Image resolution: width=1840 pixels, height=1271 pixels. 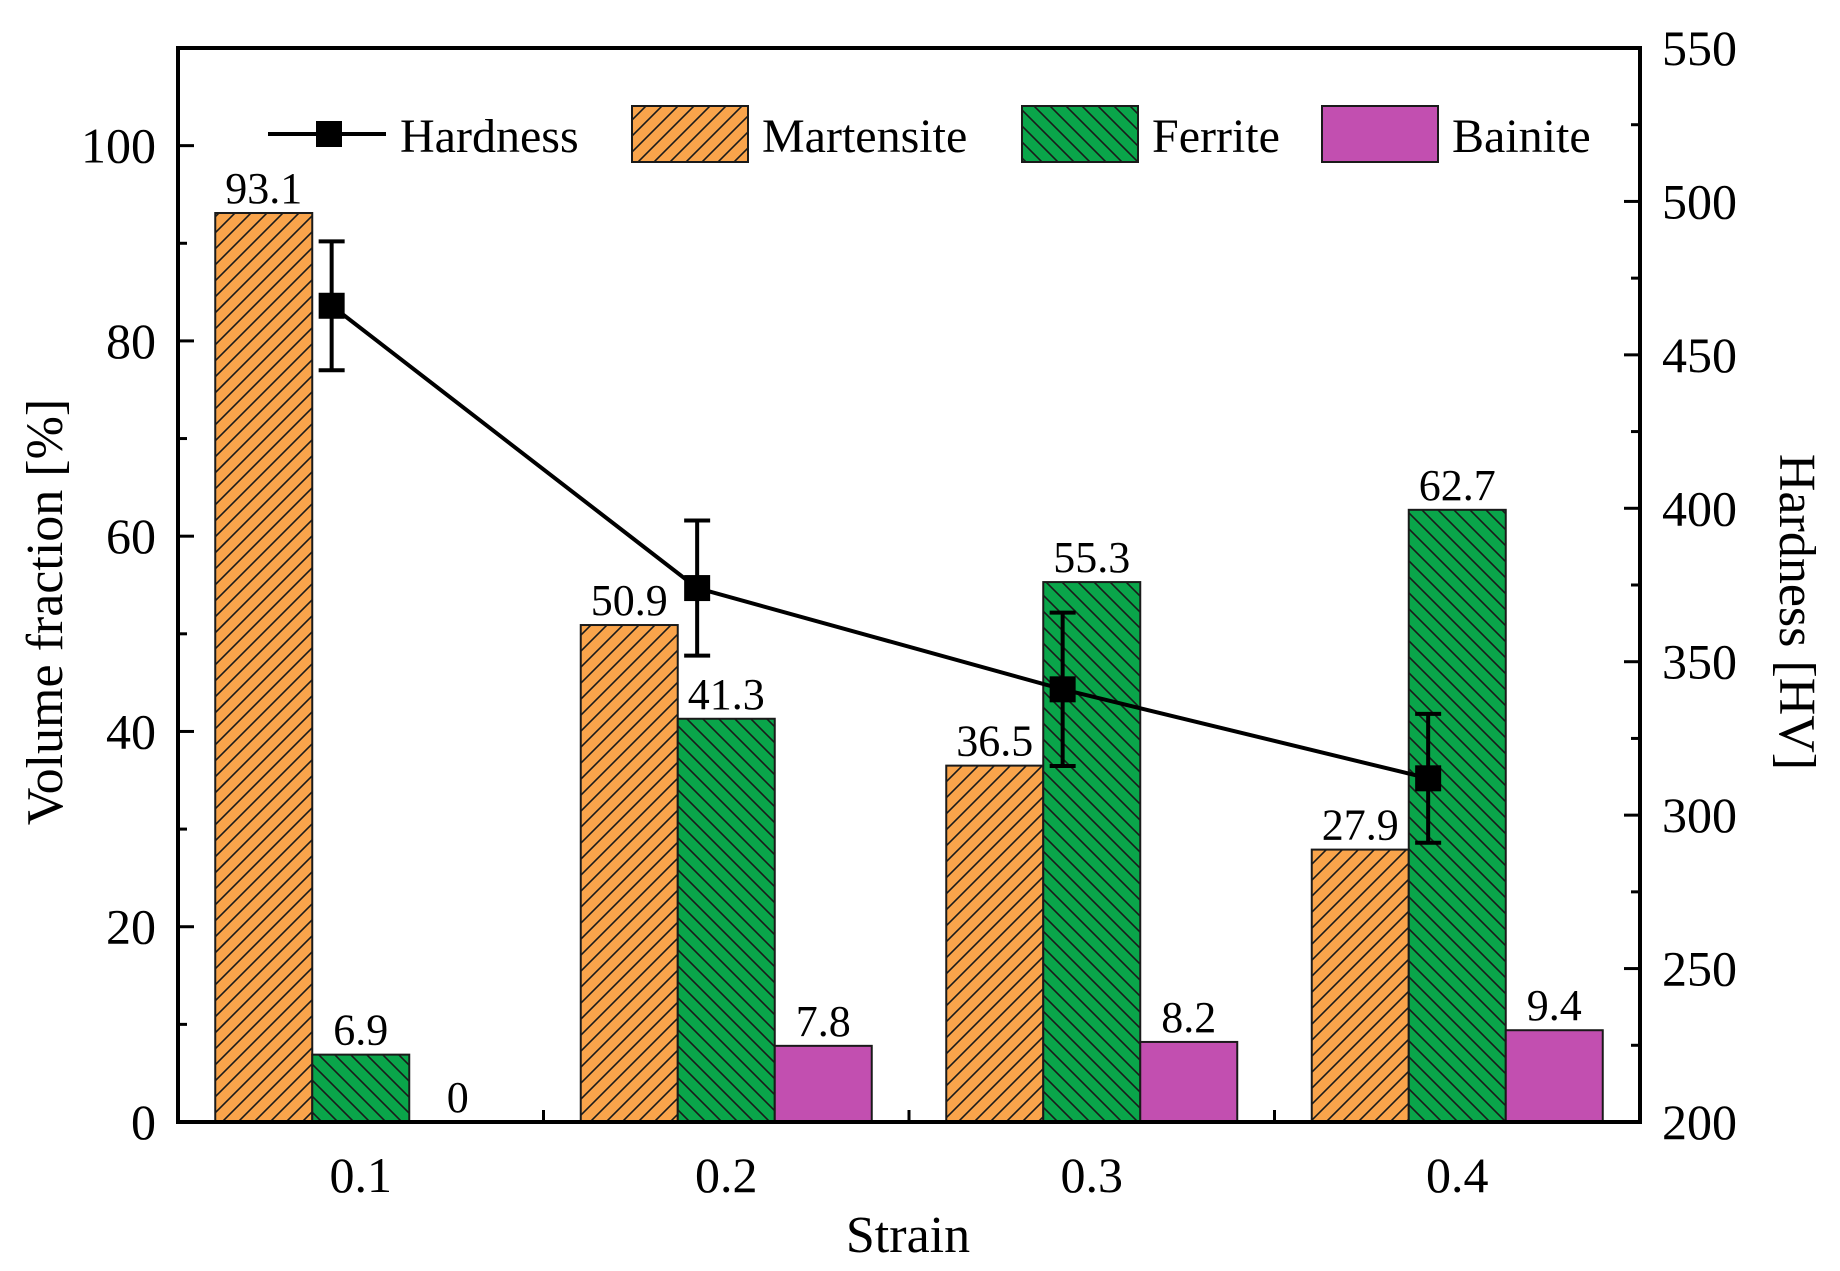 I want to click on y2-tick-label-550: 550, so click(x=1699, y=48).